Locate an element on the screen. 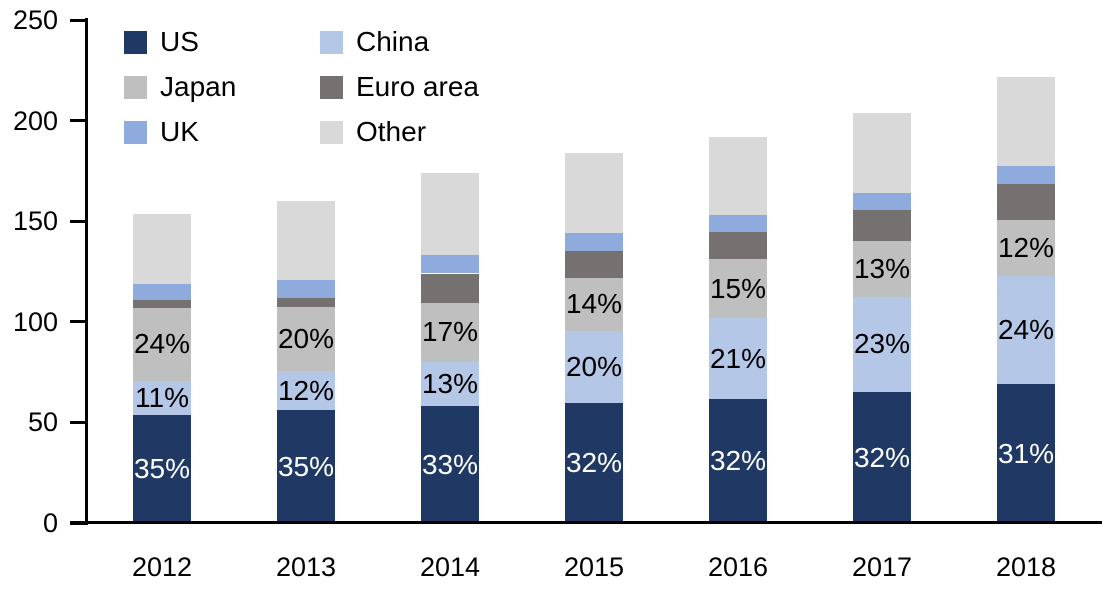  bar-2015 is located at coordinates (594, 261).